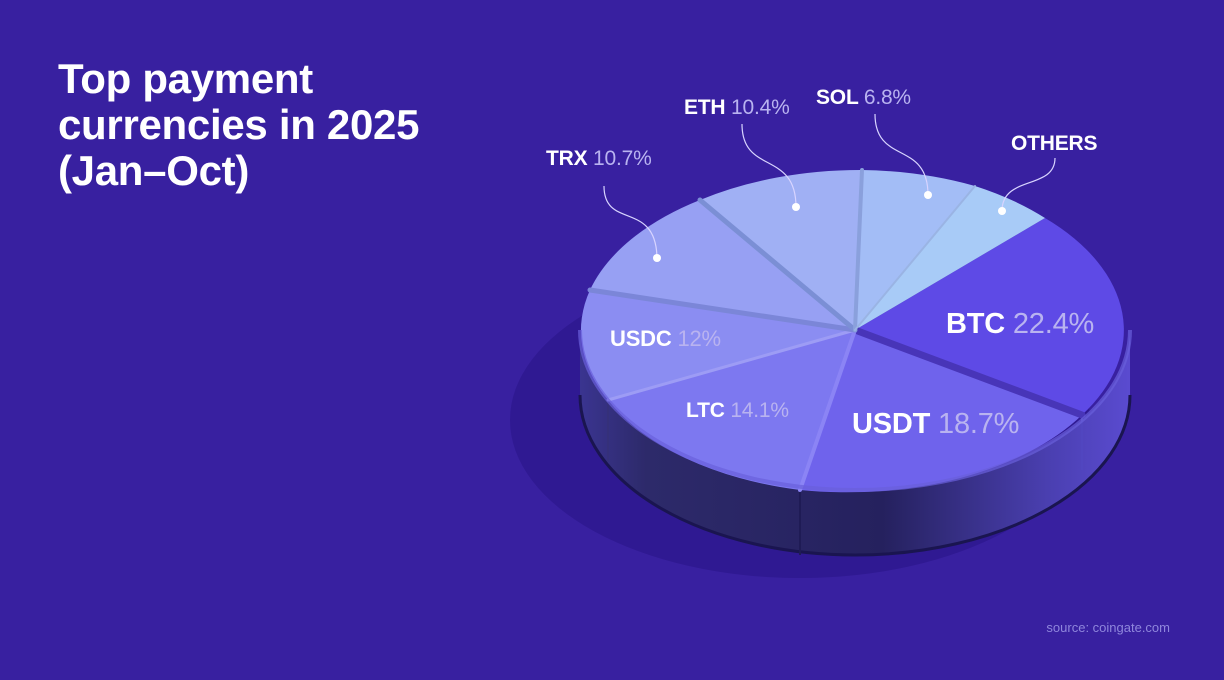  What do you see at coordinates (1020, 324) in the screenshot?
I see `label-btc: BTC 22.4%` at bounding box center [1020, 324].